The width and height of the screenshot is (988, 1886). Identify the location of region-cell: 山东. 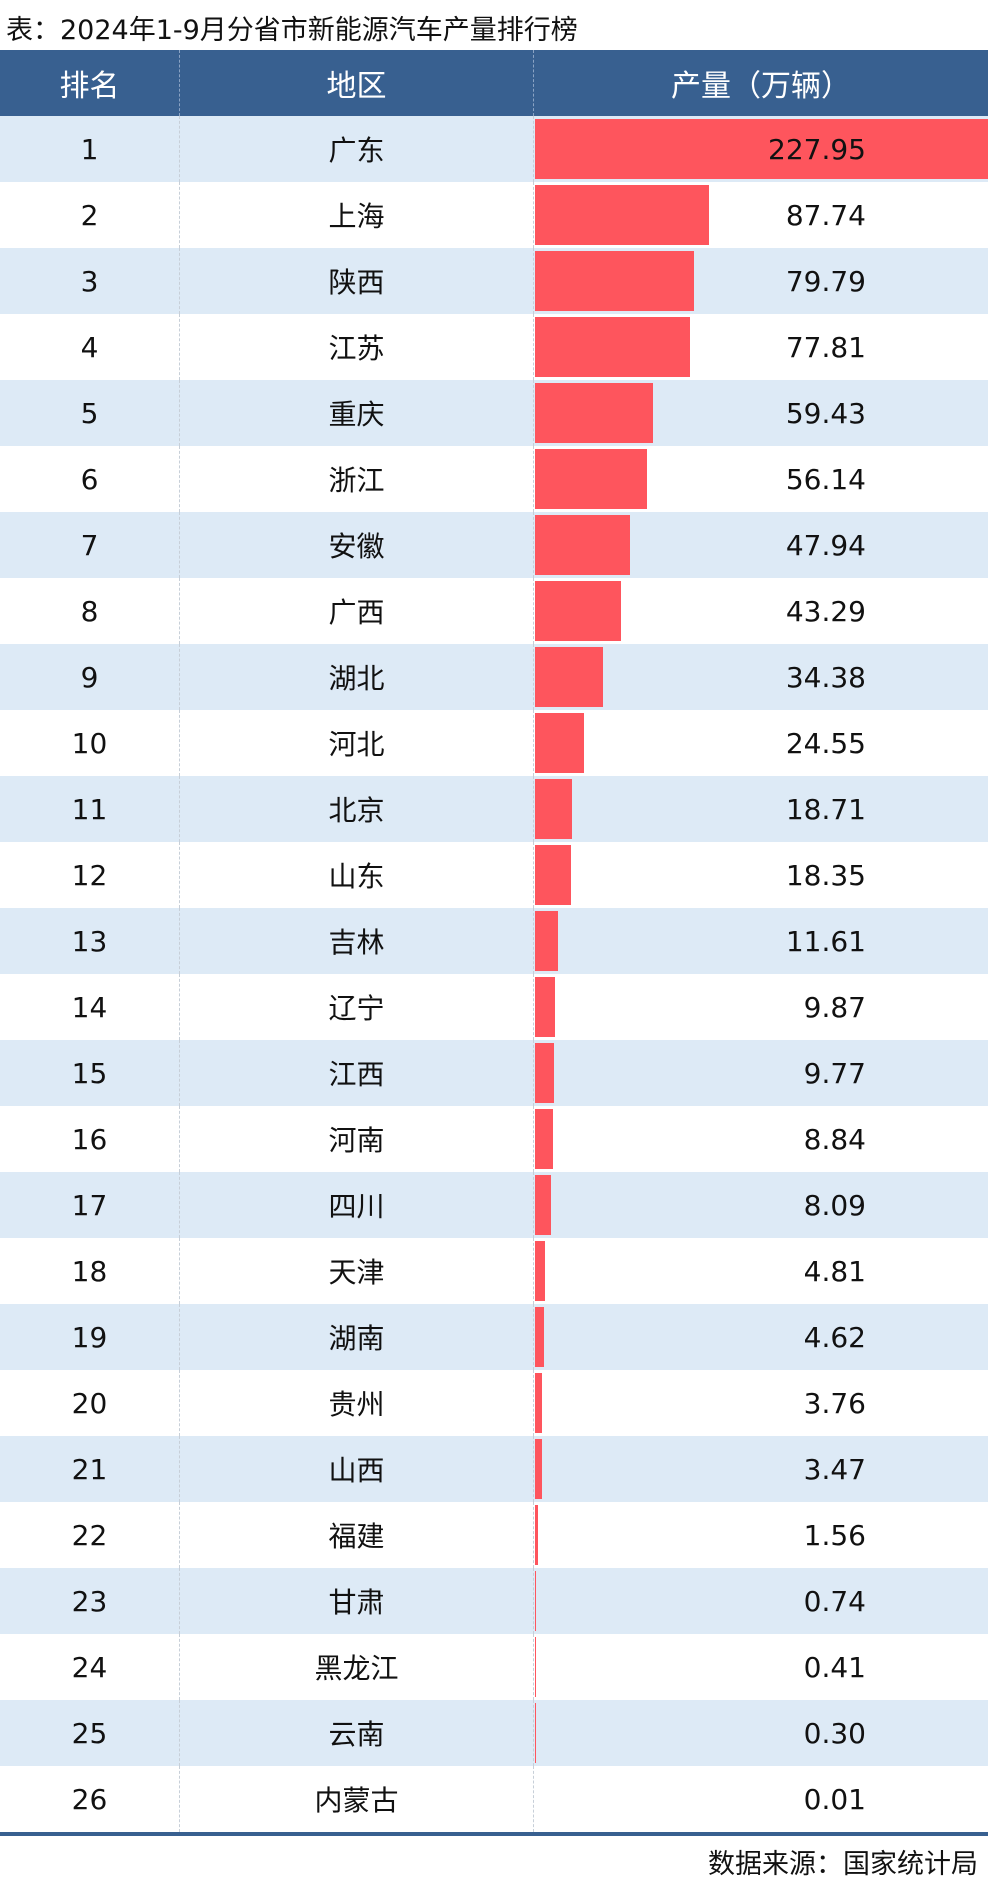
(357, 875).